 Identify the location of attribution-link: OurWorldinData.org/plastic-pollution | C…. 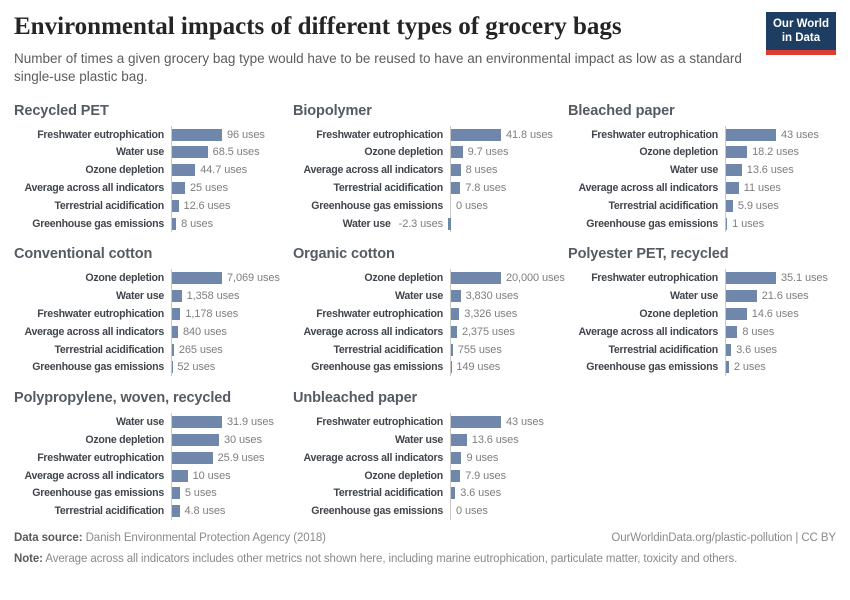
(723, 538).